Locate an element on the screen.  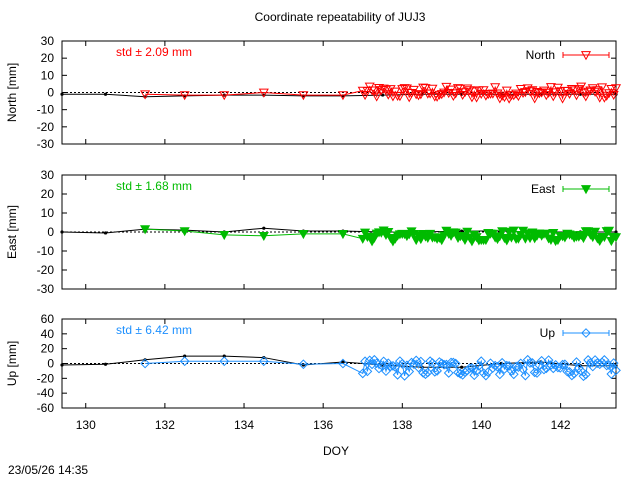
y-tick-label: -10 is located at coordinates (46, 251).